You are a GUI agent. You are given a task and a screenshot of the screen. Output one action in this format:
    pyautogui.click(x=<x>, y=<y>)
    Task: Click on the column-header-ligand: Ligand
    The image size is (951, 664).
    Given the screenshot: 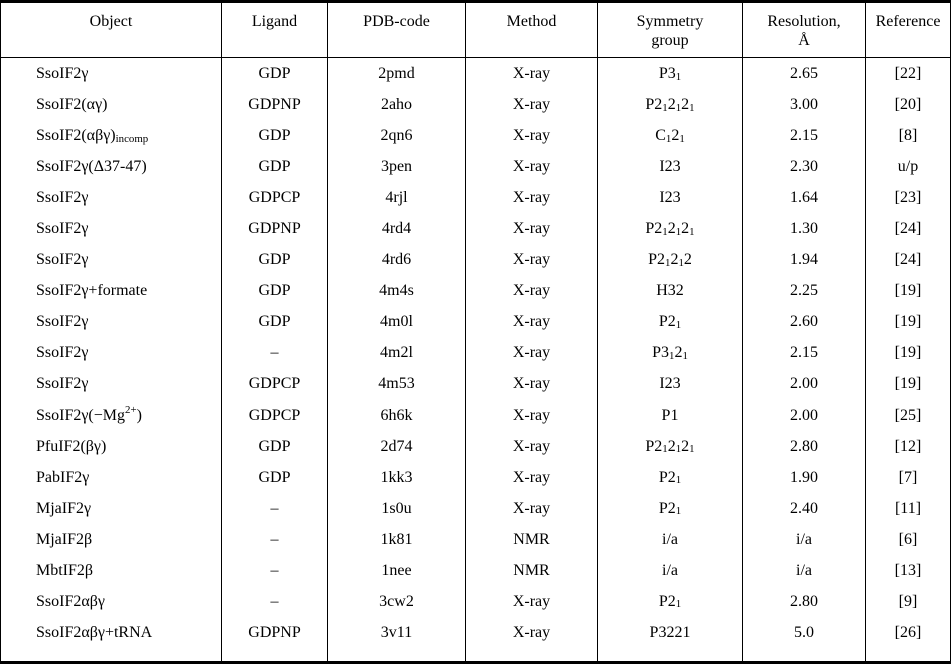 What is the action you would take?
    pyautogui.click(x=275, y=30)
    